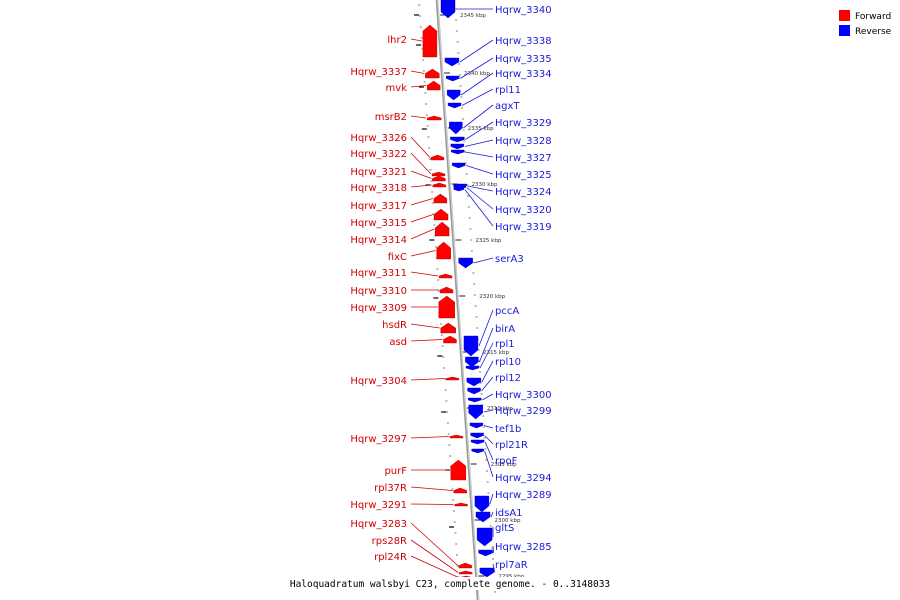  Describe the element at coordinates (523, 495) in the screenshot. I see `reverse-gene-label: Hqrw_3289` at that location.